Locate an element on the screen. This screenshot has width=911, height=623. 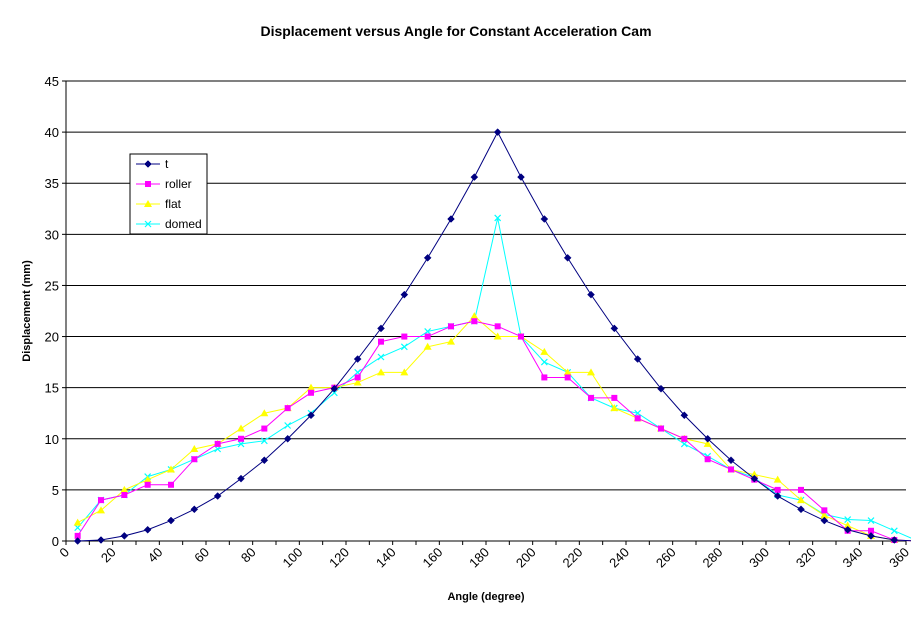
legend-item: flat is located at coordinates (159, 204).